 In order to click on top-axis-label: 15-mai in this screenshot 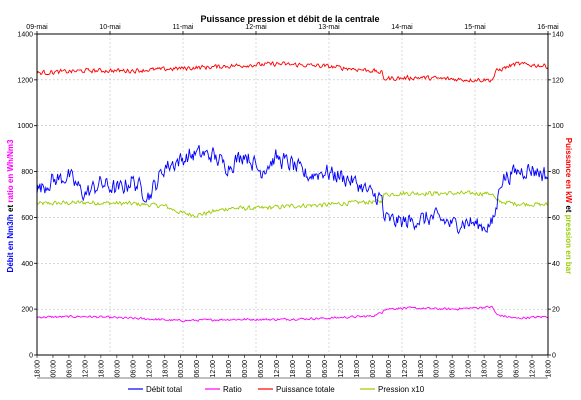, I will do `click(475, 27)`.